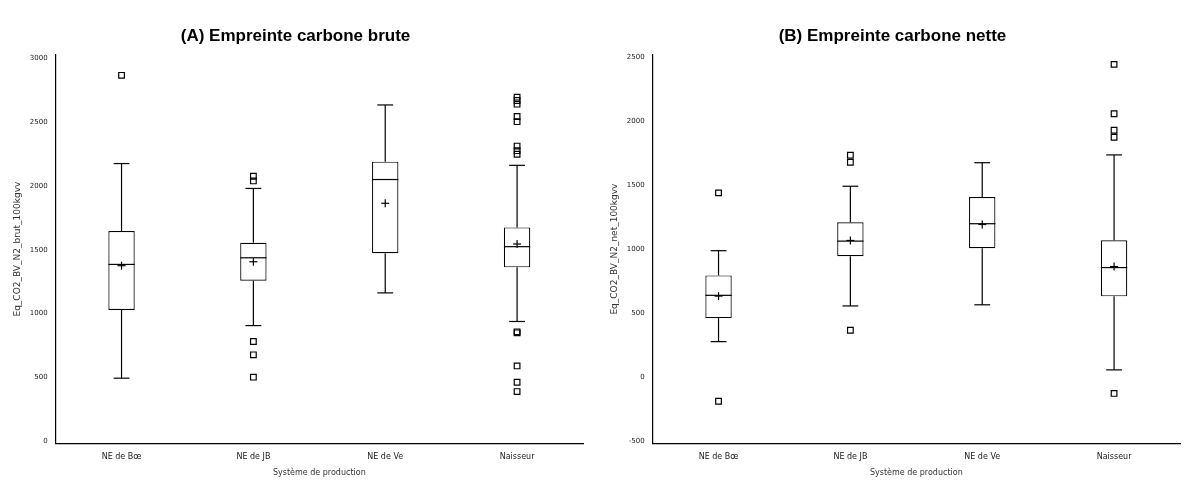  Describe the element at coordinates (613, 248) in the screenshot. I see `y-axis-title: Eq_CO2_BV_N2_net_100kgvv` at that location.